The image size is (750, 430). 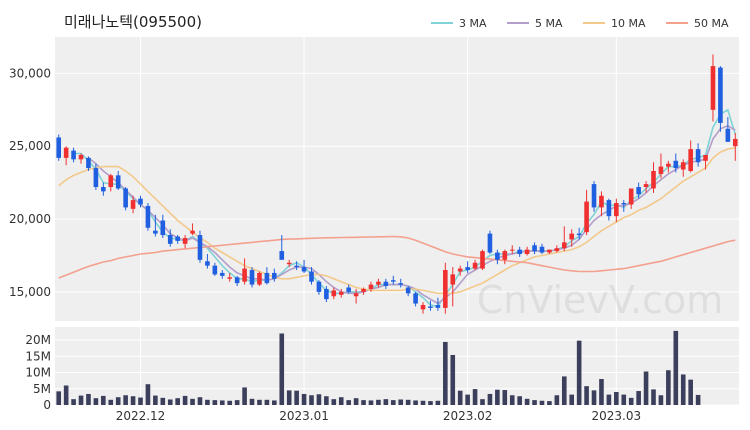 I want to click on price-tick-label: 25,000, so click(x=30, y=146).